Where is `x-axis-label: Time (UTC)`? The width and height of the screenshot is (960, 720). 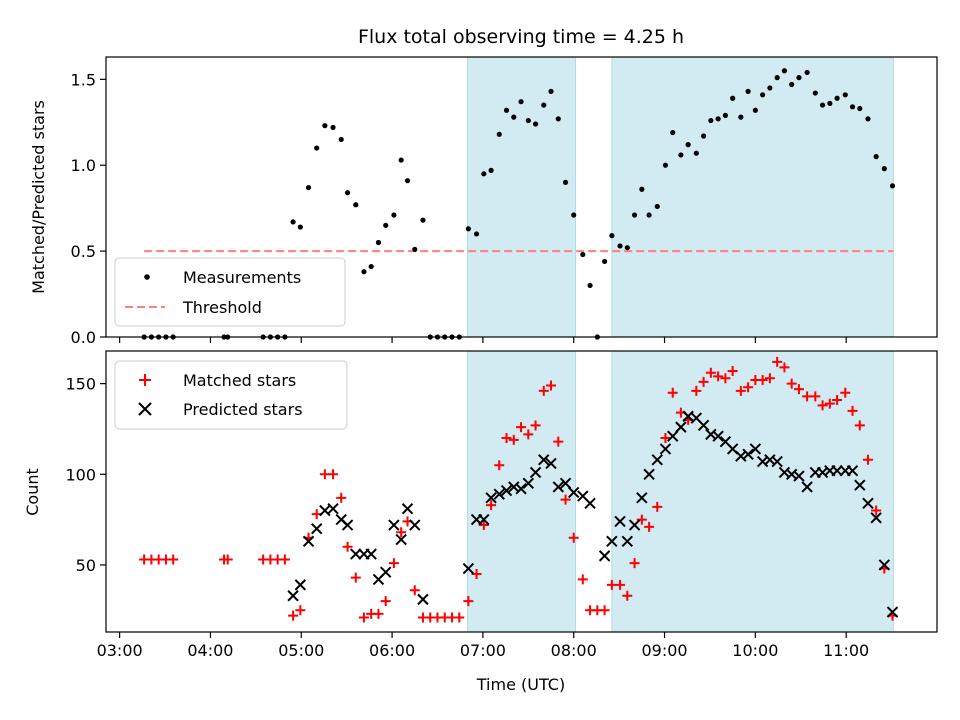
x-axis-label: Time (UTC) is located at coordinates (520, 684).